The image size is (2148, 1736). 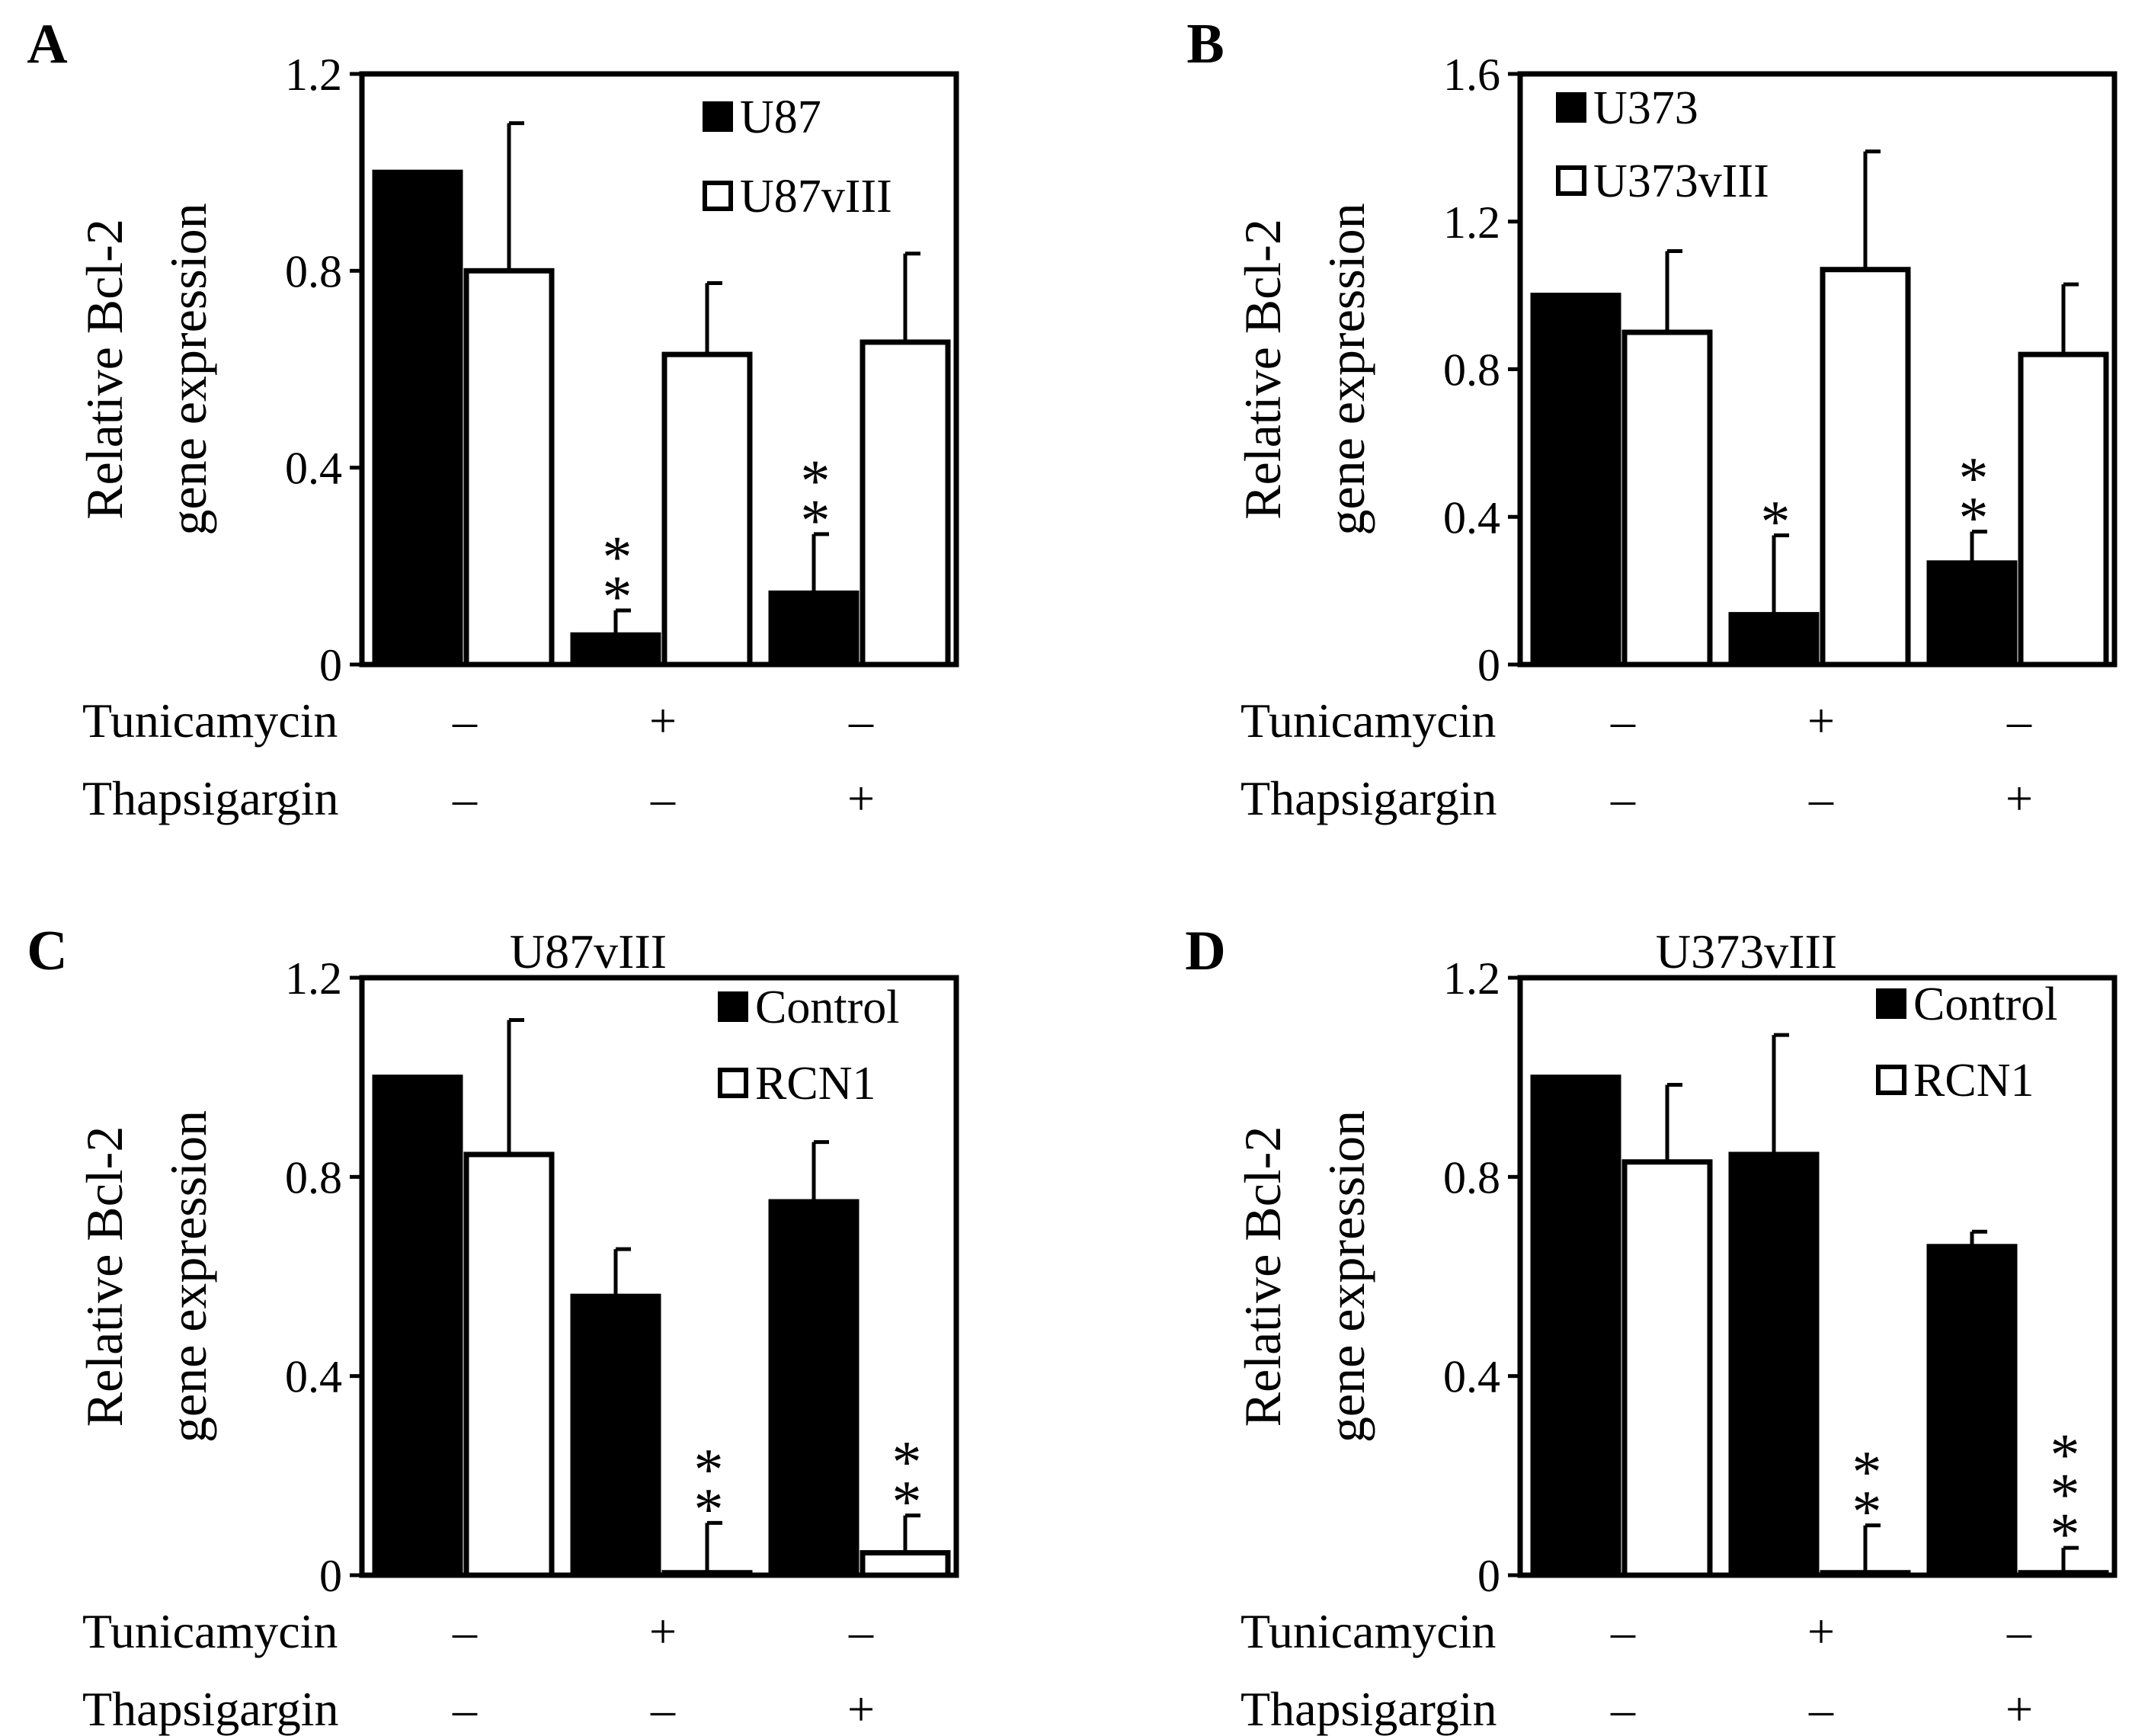 What do you see at coordinates (906, 1564) in the screenshot?
I see `bar-rcn1` at bounding box center [906, 1564].